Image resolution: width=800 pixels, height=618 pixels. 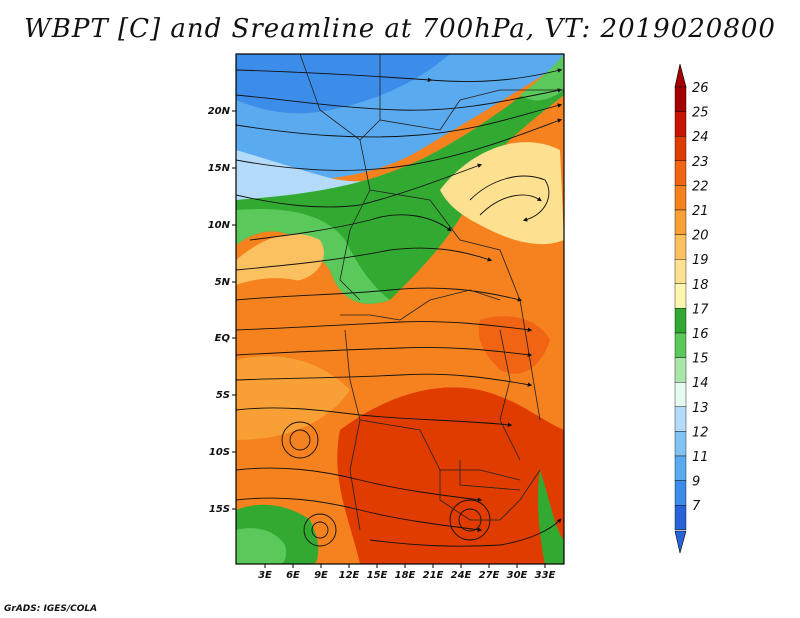 What do you see at coordinates (696, 506) in the screenshot?
I see `colorbar-label: 7` at bounding box center [696, 506].